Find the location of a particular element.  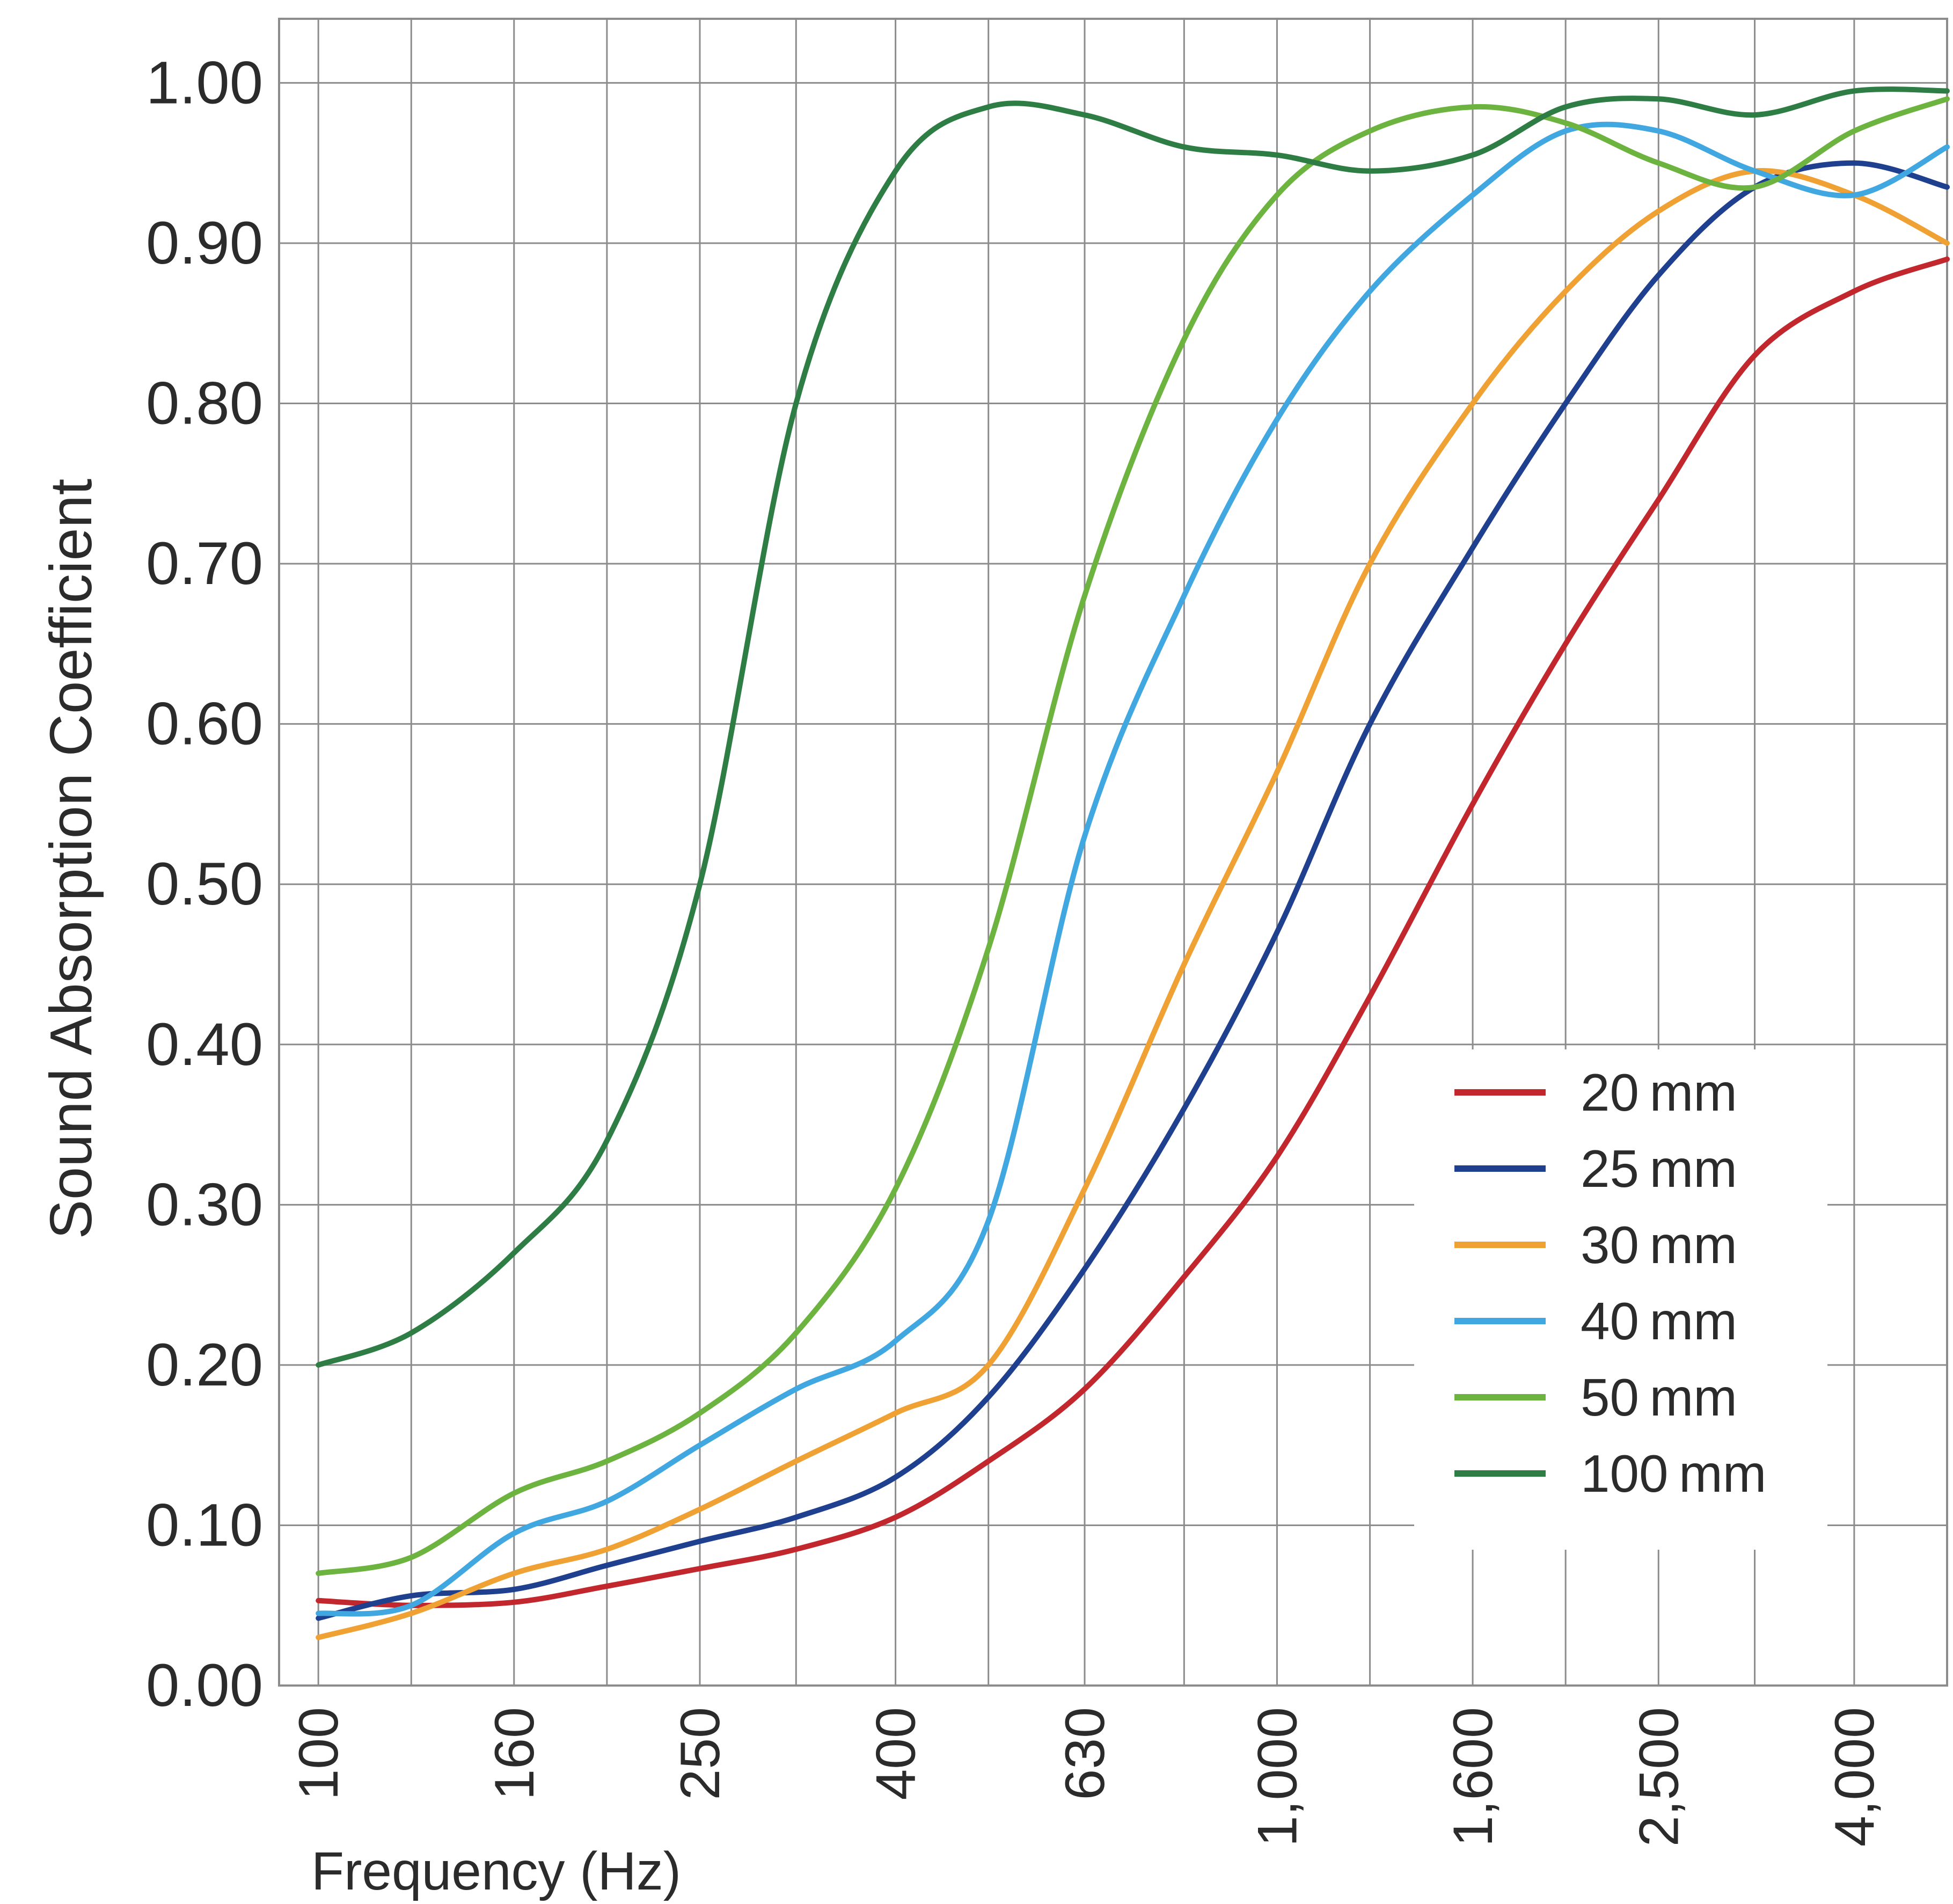

y-tick-label: 0.40 is located at coordinates (204, 1044).